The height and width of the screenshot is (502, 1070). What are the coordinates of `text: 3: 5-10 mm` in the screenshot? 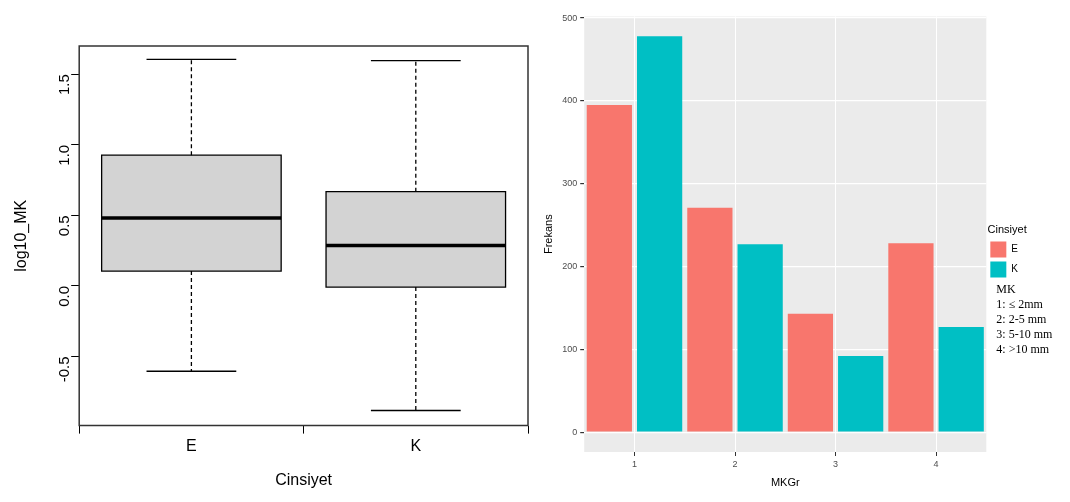 It's located at (1024, 334).